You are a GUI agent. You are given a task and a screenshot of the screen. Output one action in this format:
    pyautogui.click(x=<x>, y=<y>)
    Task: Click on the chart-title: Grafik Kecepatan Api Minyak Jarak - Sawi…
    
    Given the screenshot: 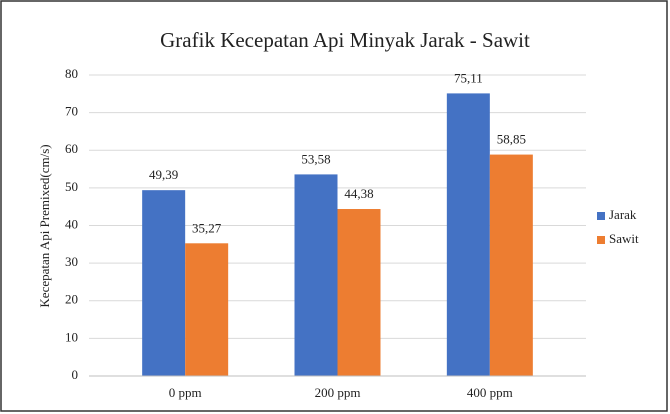 What is the action you would take?
    pyautogui.click(x=345, y=40)
    